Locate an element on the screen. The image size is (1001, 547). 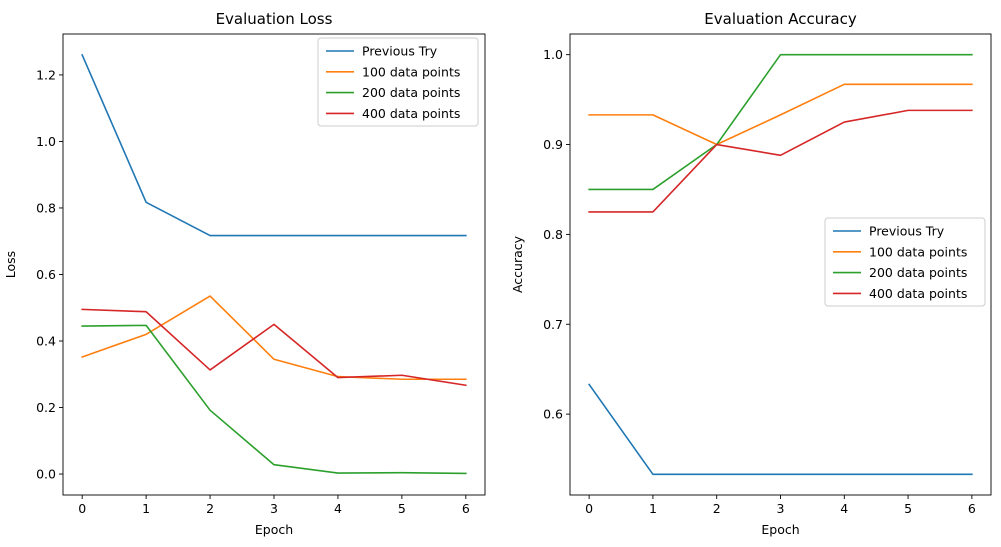
y-tick-label: 1.2 is located at coordinates (46, 74).